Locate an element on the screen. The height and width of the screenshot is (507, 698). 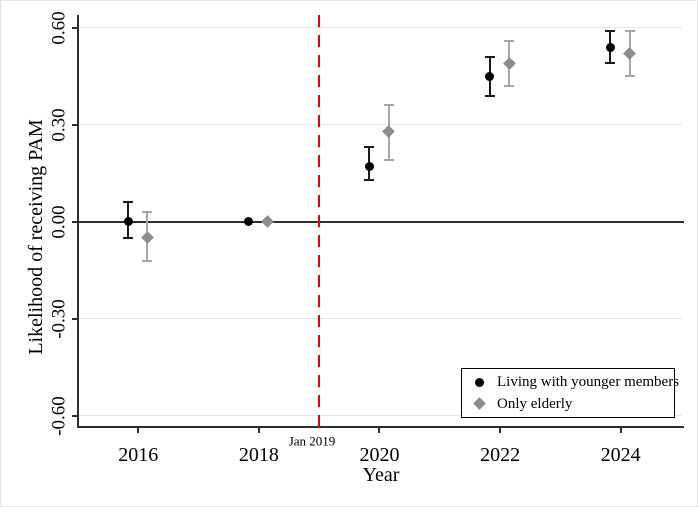
event-date-label: Jan 2019 is located at coordinates (312, 441).